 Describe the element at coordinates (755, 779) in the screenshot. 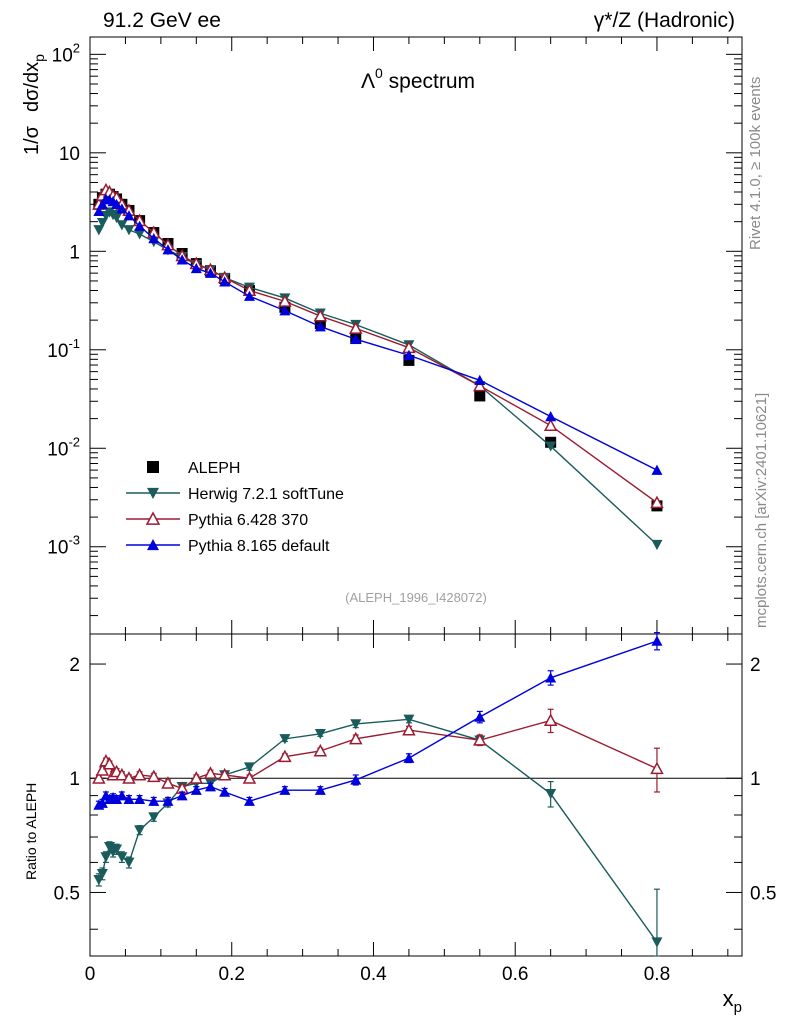

I see `ratio-y-tick-label-right: 1` at that location.